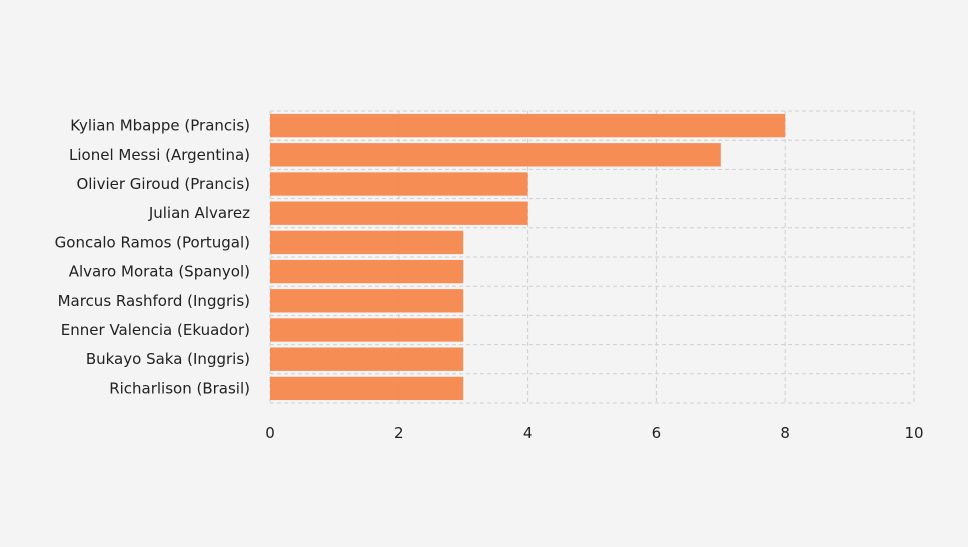 This screenshot has width=968, height=547. I want to click on x-axis-tick-labels: 0 2 4 6 8 10, so click(594, 433).